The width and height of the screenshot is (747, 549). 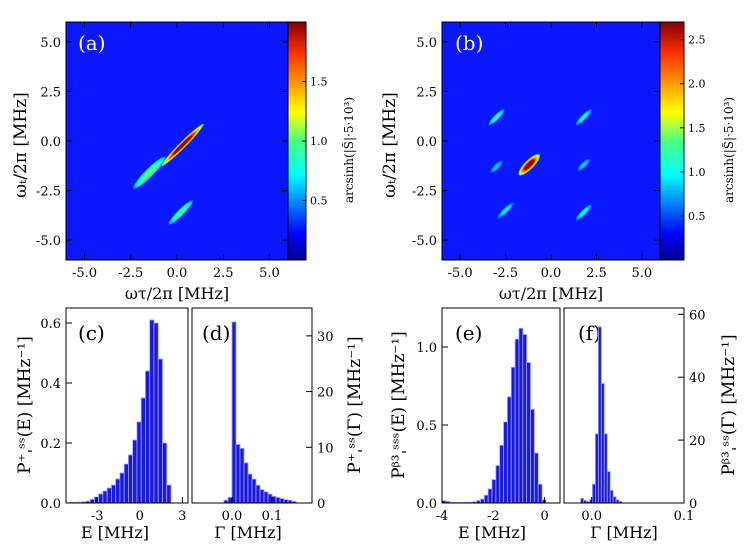 I want to click on histogram-f-frame, so click(x=624, y=405).